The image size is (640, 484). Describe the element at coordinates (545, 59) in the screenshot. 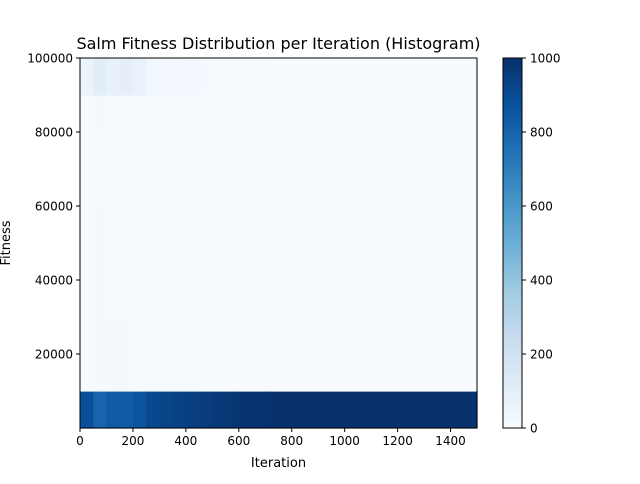

I see `colorbar-tick-label: 1000` at that location.